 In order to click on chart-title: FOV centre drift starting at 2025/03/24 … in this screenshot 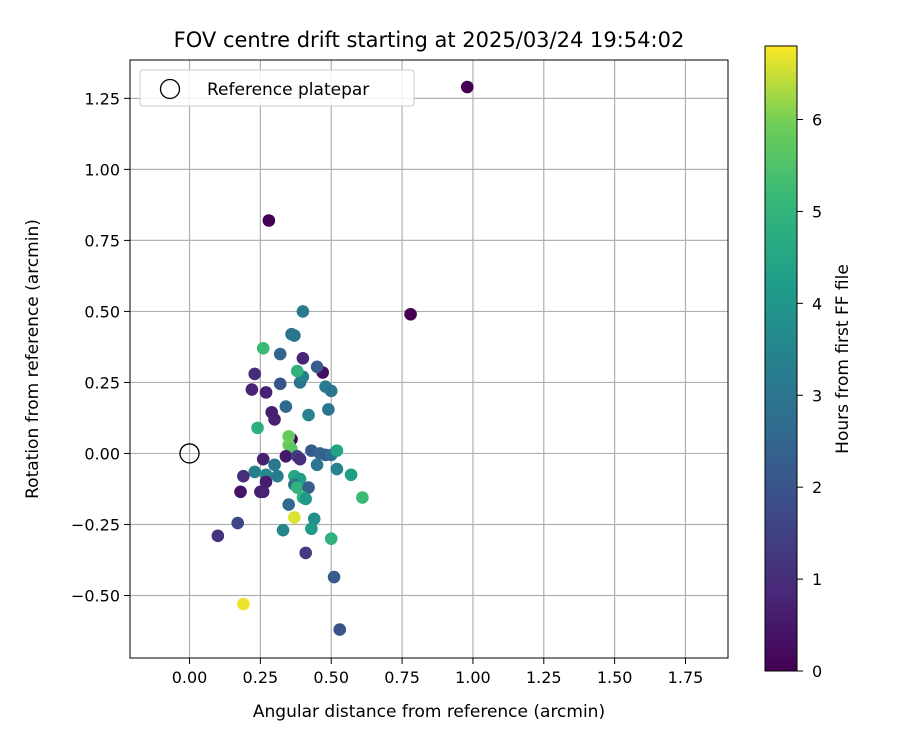, I will do `click(429, 40)`.